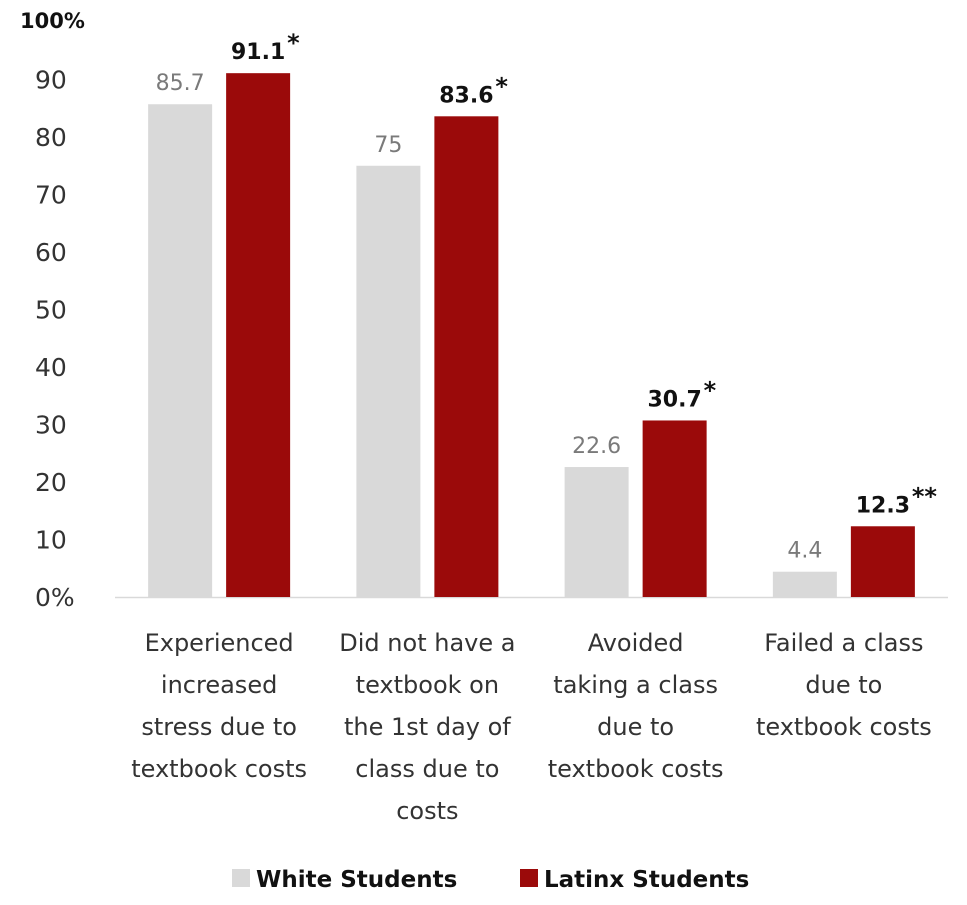 The height and width of the screenshot is (905, 967). What do you see at coordinates (490, 880) in the screenshot?
I see `legend: White Students Latinx Students` at bounding box center [490, 880].